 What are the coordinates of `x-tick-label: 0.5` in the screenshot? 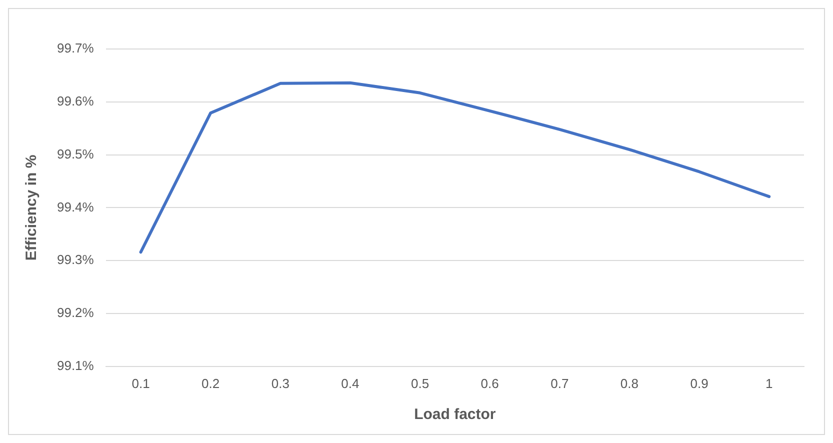 It's located at (420, 383).